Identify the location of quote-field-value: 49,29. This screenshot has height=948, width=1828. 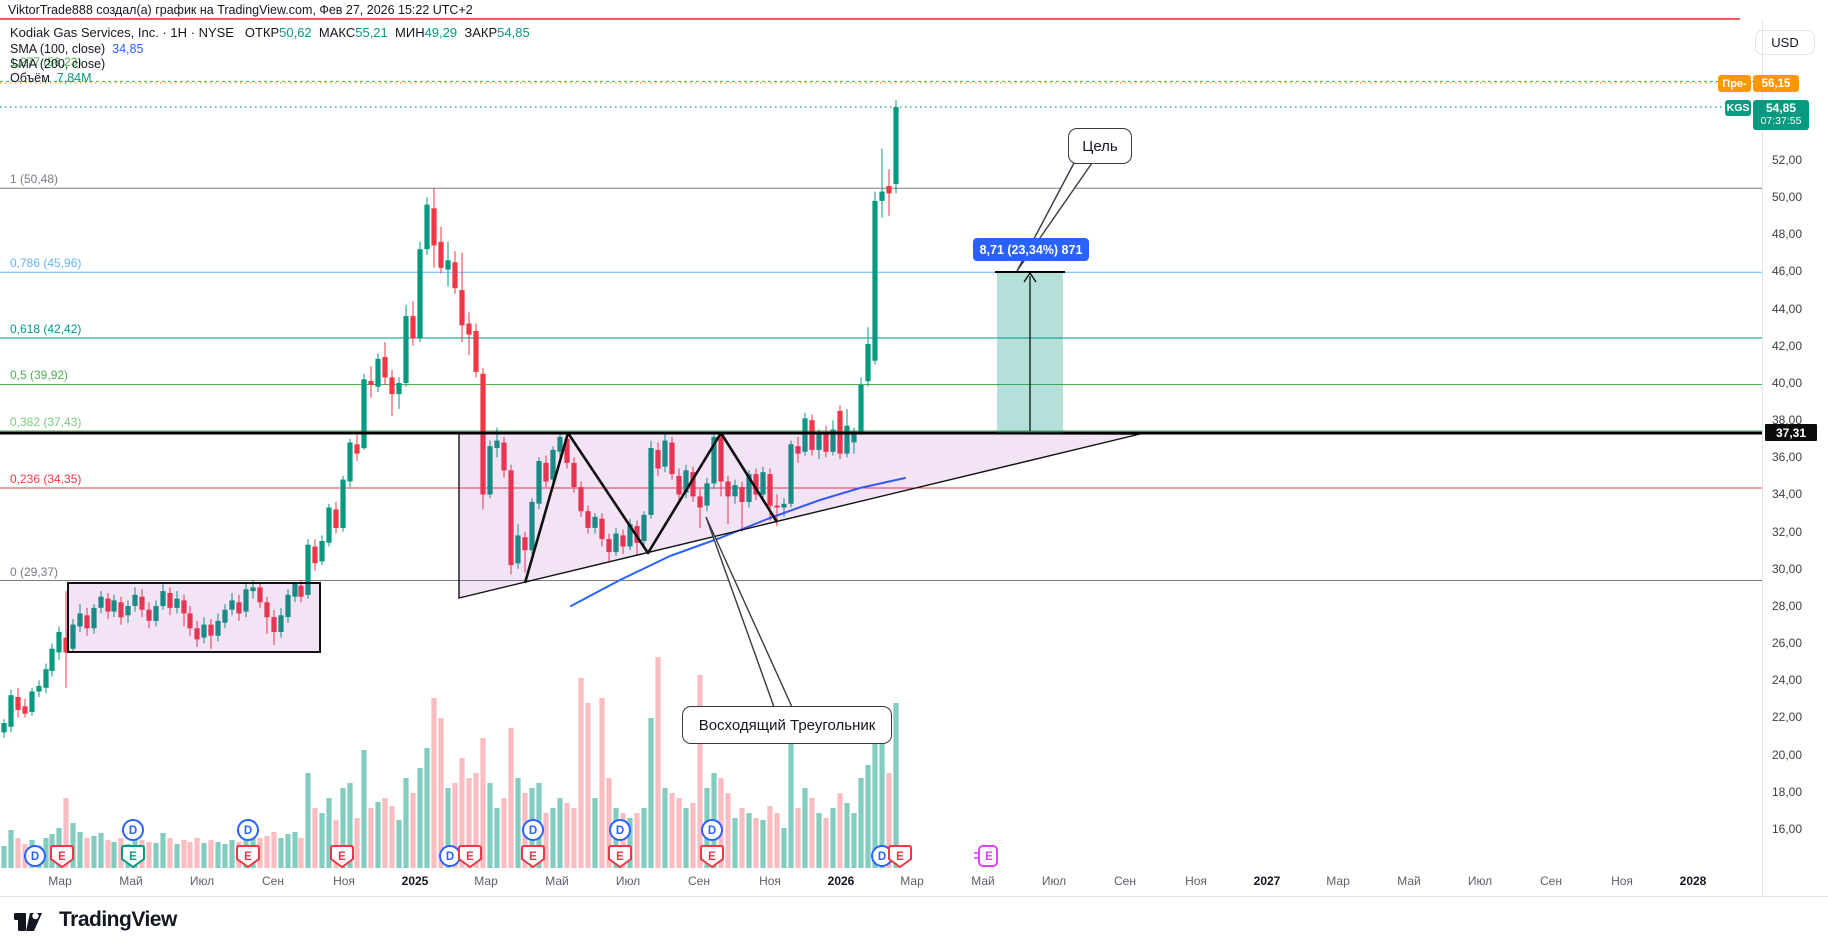
(441, 32).